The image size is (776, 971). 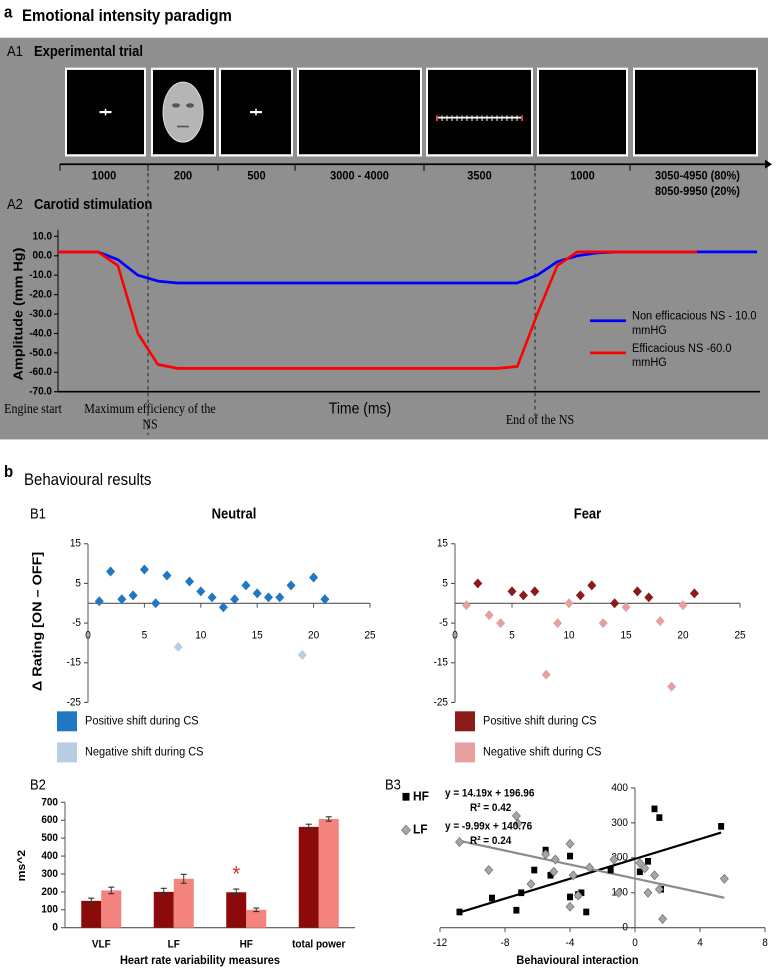 I want to click on fit-r2: R² = 0.24, so click(x=490, y=841).